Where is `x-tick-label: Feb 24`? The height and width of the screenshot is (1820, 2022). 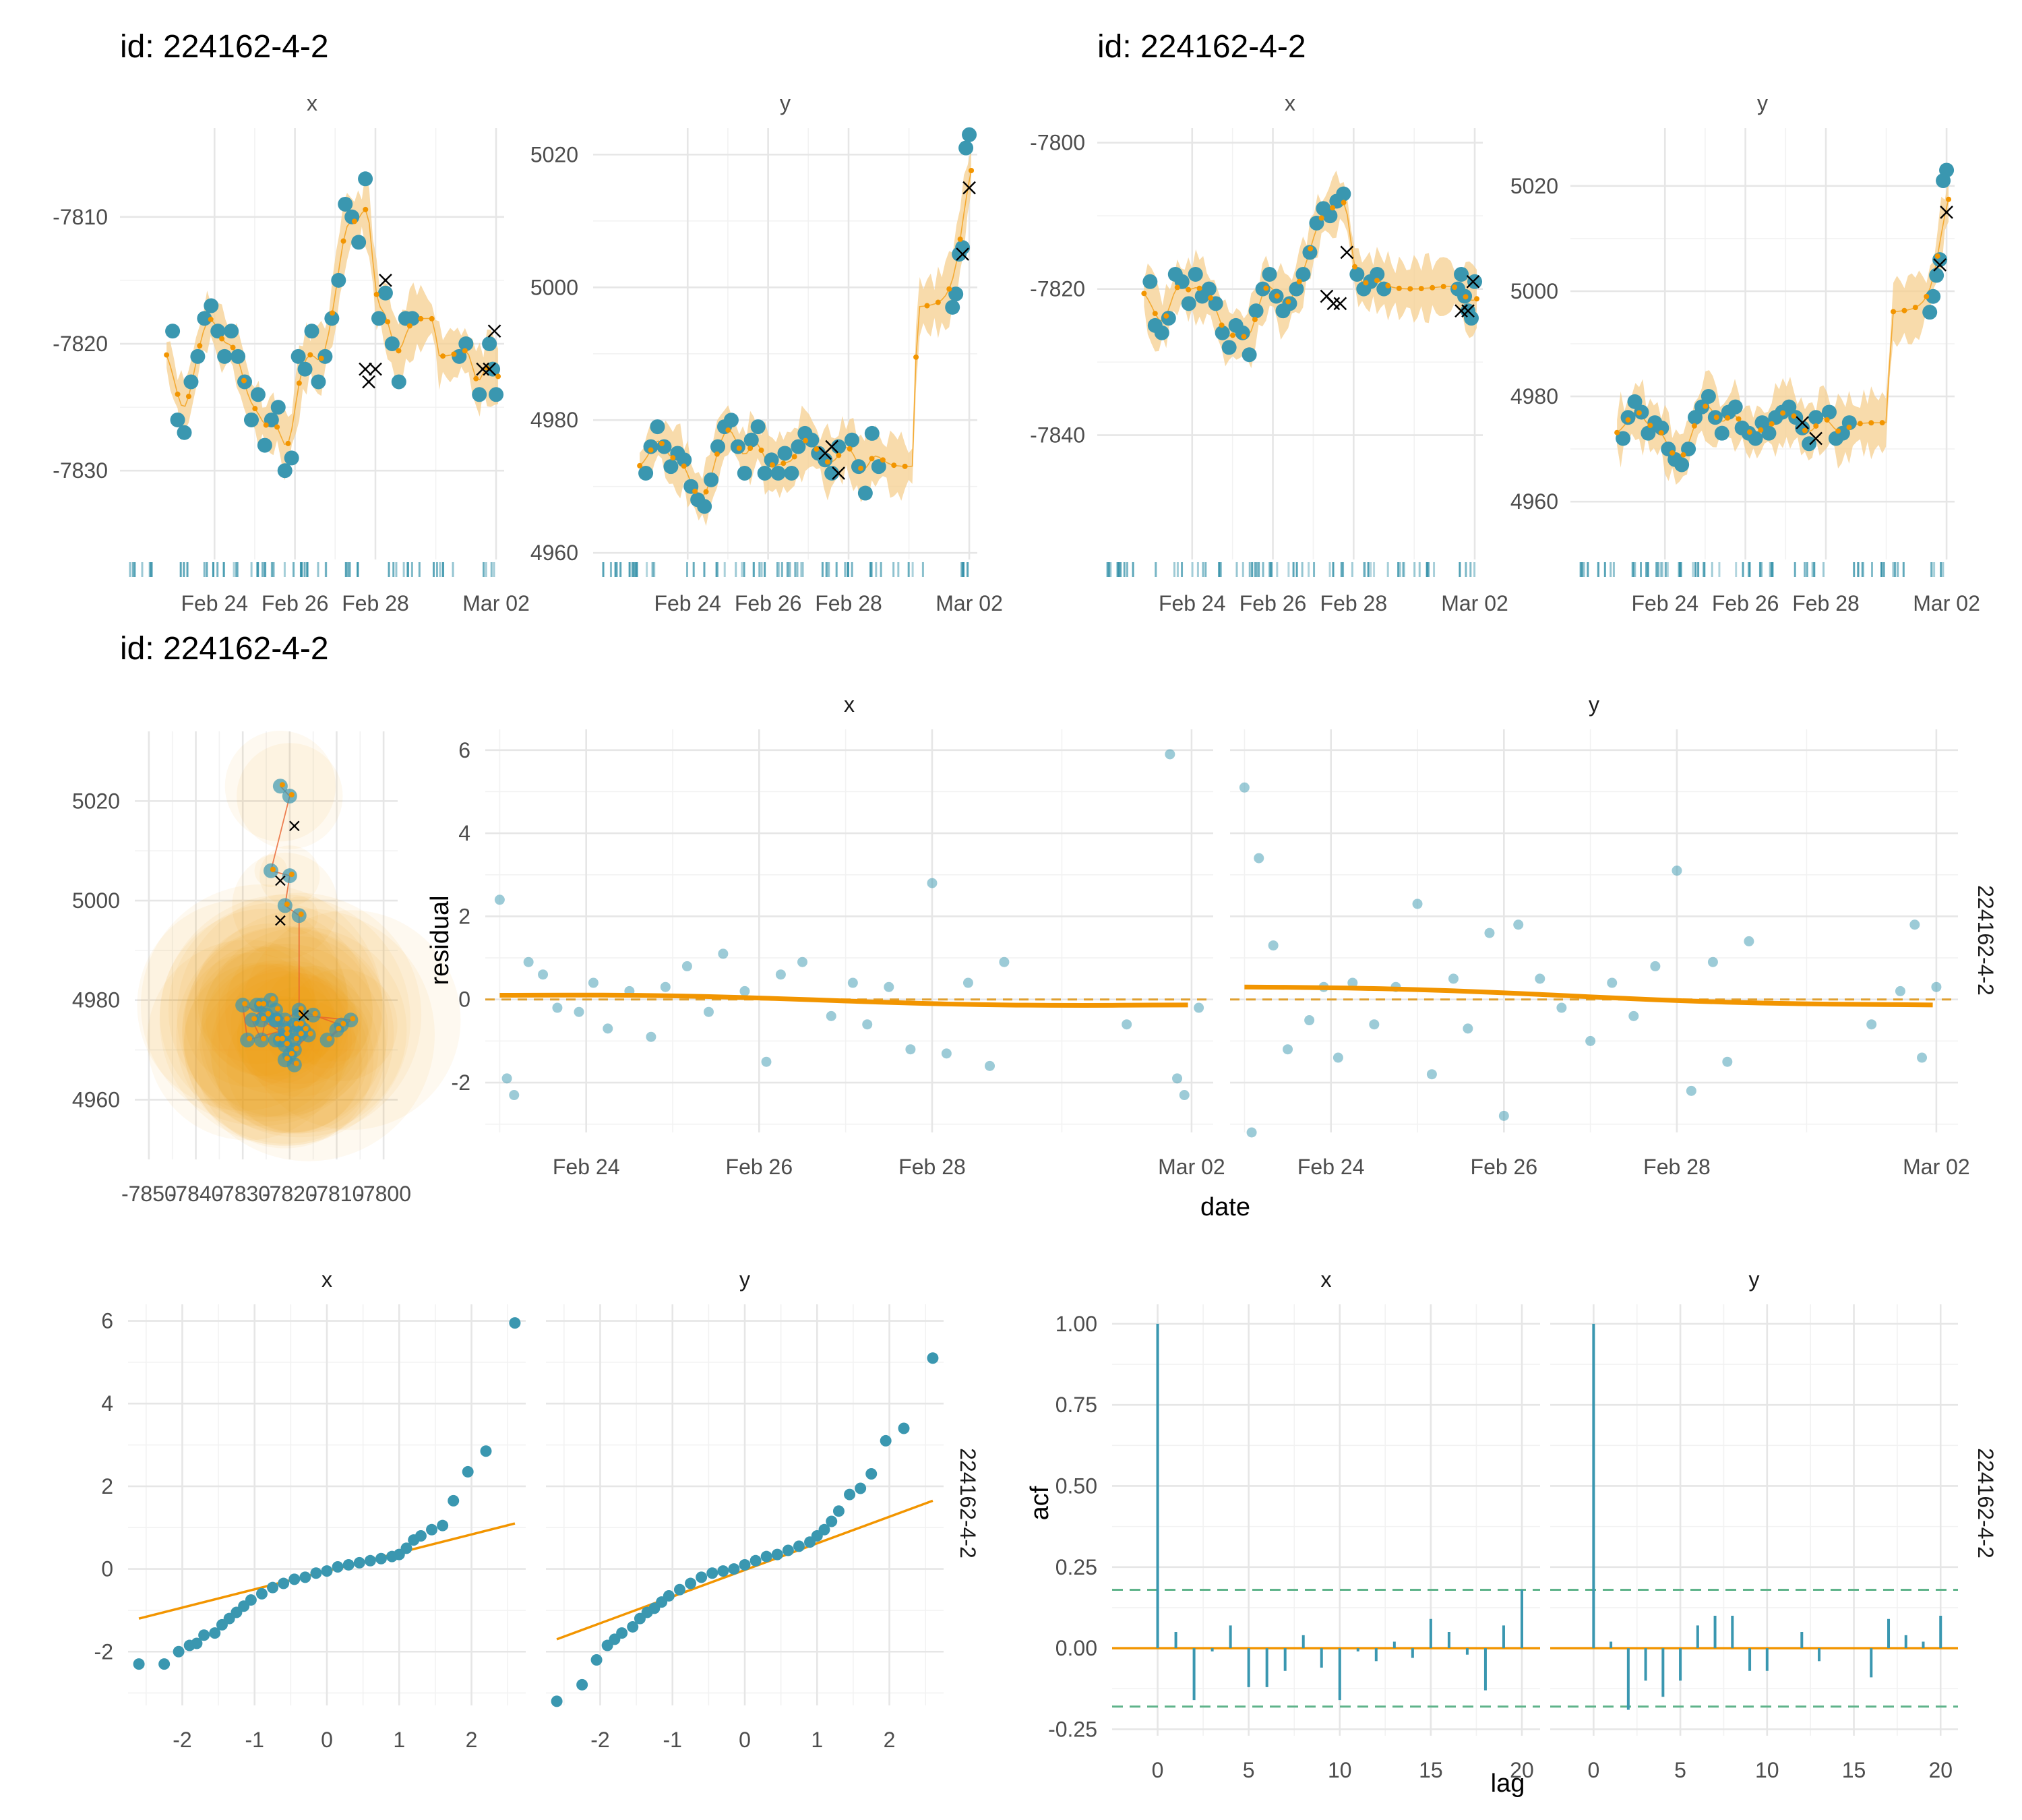
x-tick-label: Feb 24 is located at coordinates (214, 603).